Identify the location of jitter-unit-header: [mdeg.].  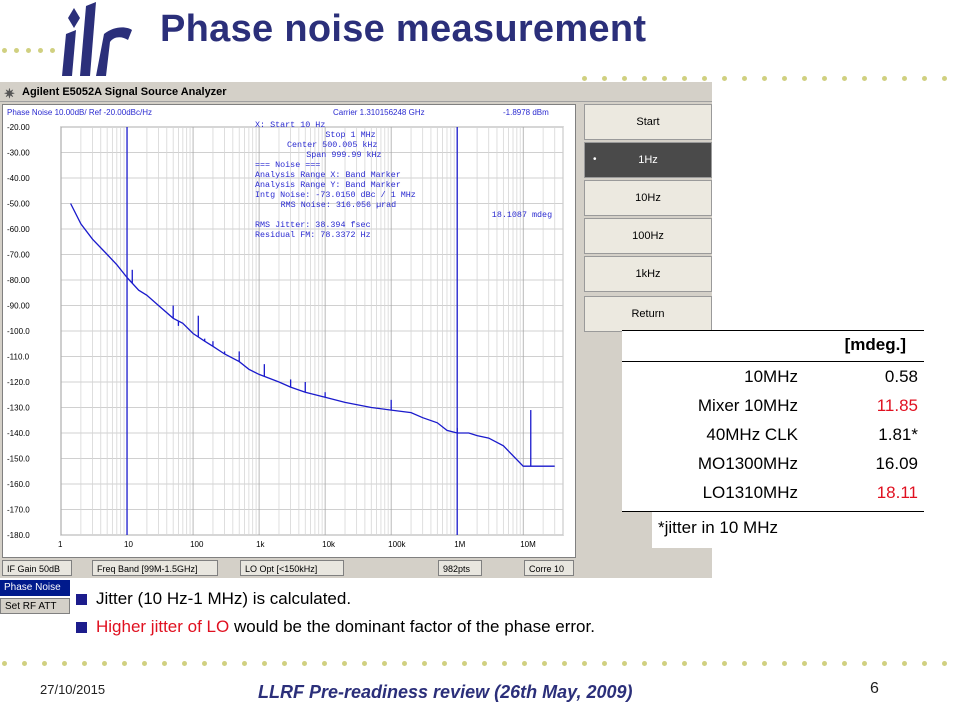
(875, 344).